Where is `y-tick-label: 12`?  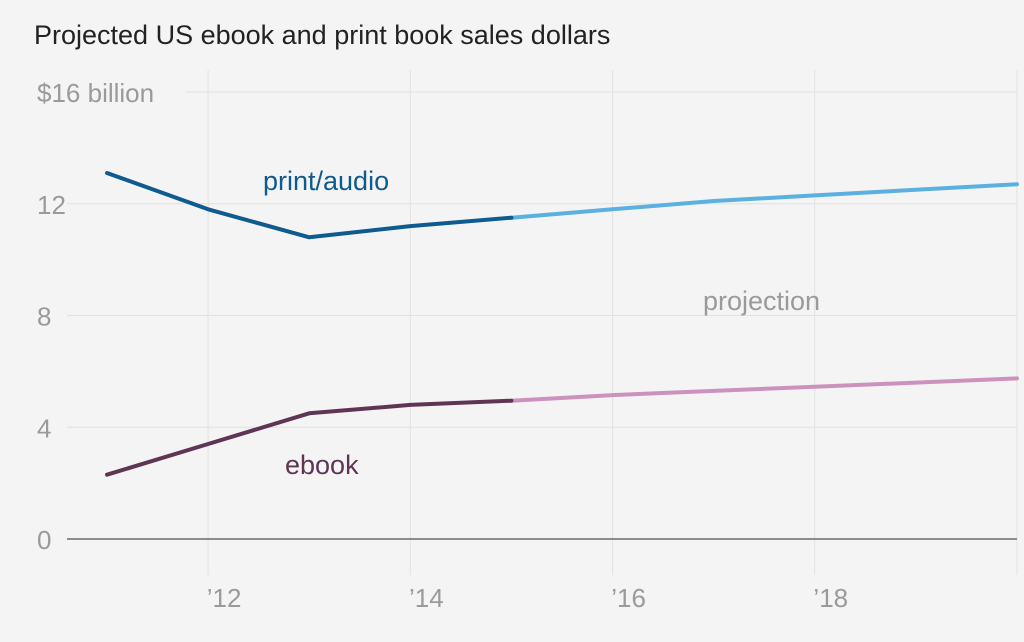 y-tick-label: 12 is located at coordinates (51, 205).